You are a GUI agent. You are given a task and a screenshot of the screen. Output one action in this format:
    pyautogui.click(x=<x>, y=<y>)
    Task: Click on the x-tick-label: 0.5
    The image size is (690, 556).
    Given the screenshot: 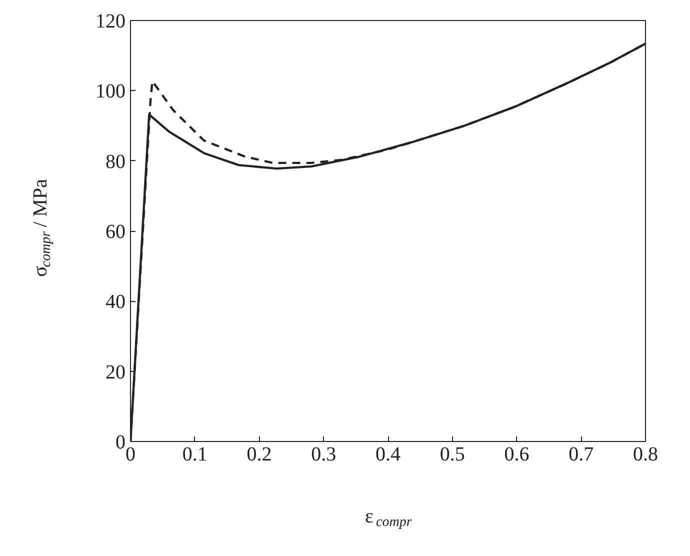 What is the action you would take?
    pyautogui.click(x=452, y=455)
    